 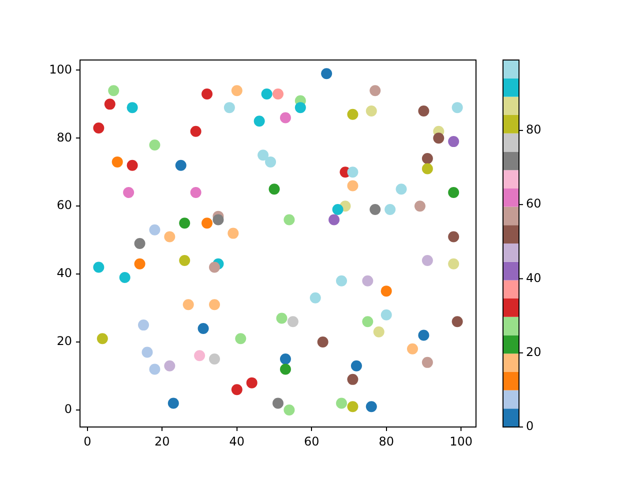 What do you see at coordinates (68, 409) in the screenshot?
I see `y-tick-label: 0` at bounding box center [68, 409].